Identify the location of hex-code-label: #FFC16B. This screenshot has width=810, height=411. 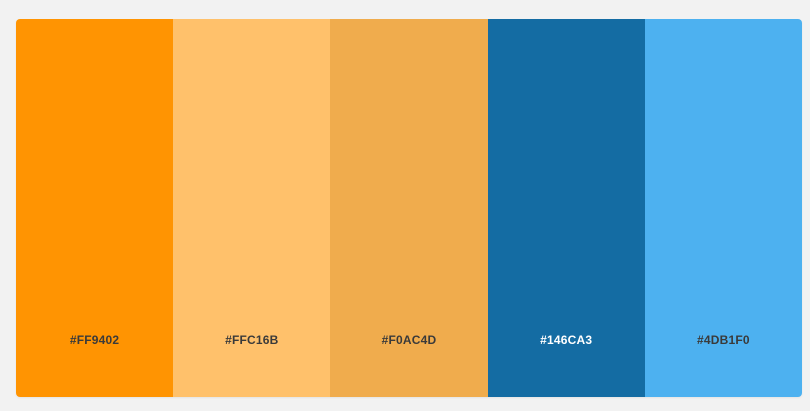
(252, 340).